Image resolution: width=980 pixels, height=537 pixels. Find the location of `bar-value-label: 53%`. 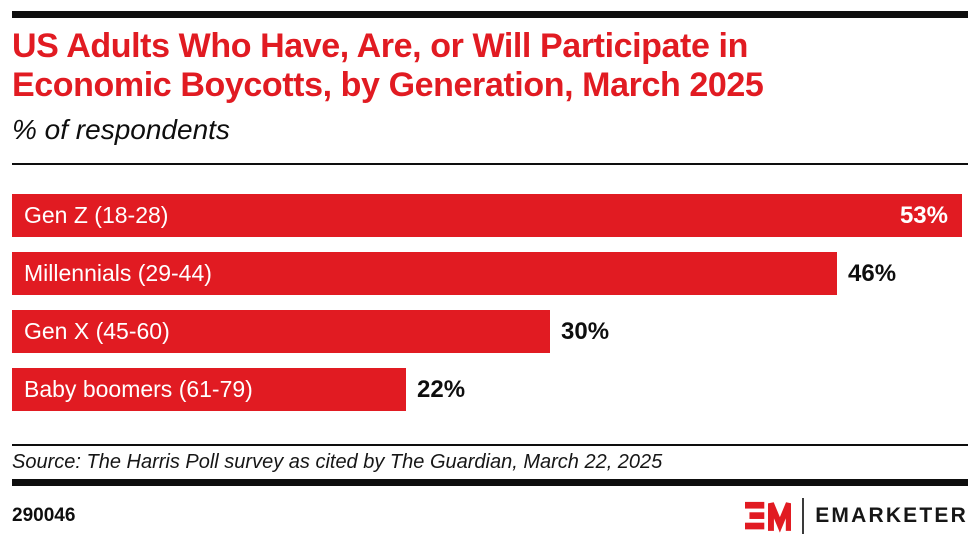

bar-value-label: 53% is located at coordinates (923, 215).